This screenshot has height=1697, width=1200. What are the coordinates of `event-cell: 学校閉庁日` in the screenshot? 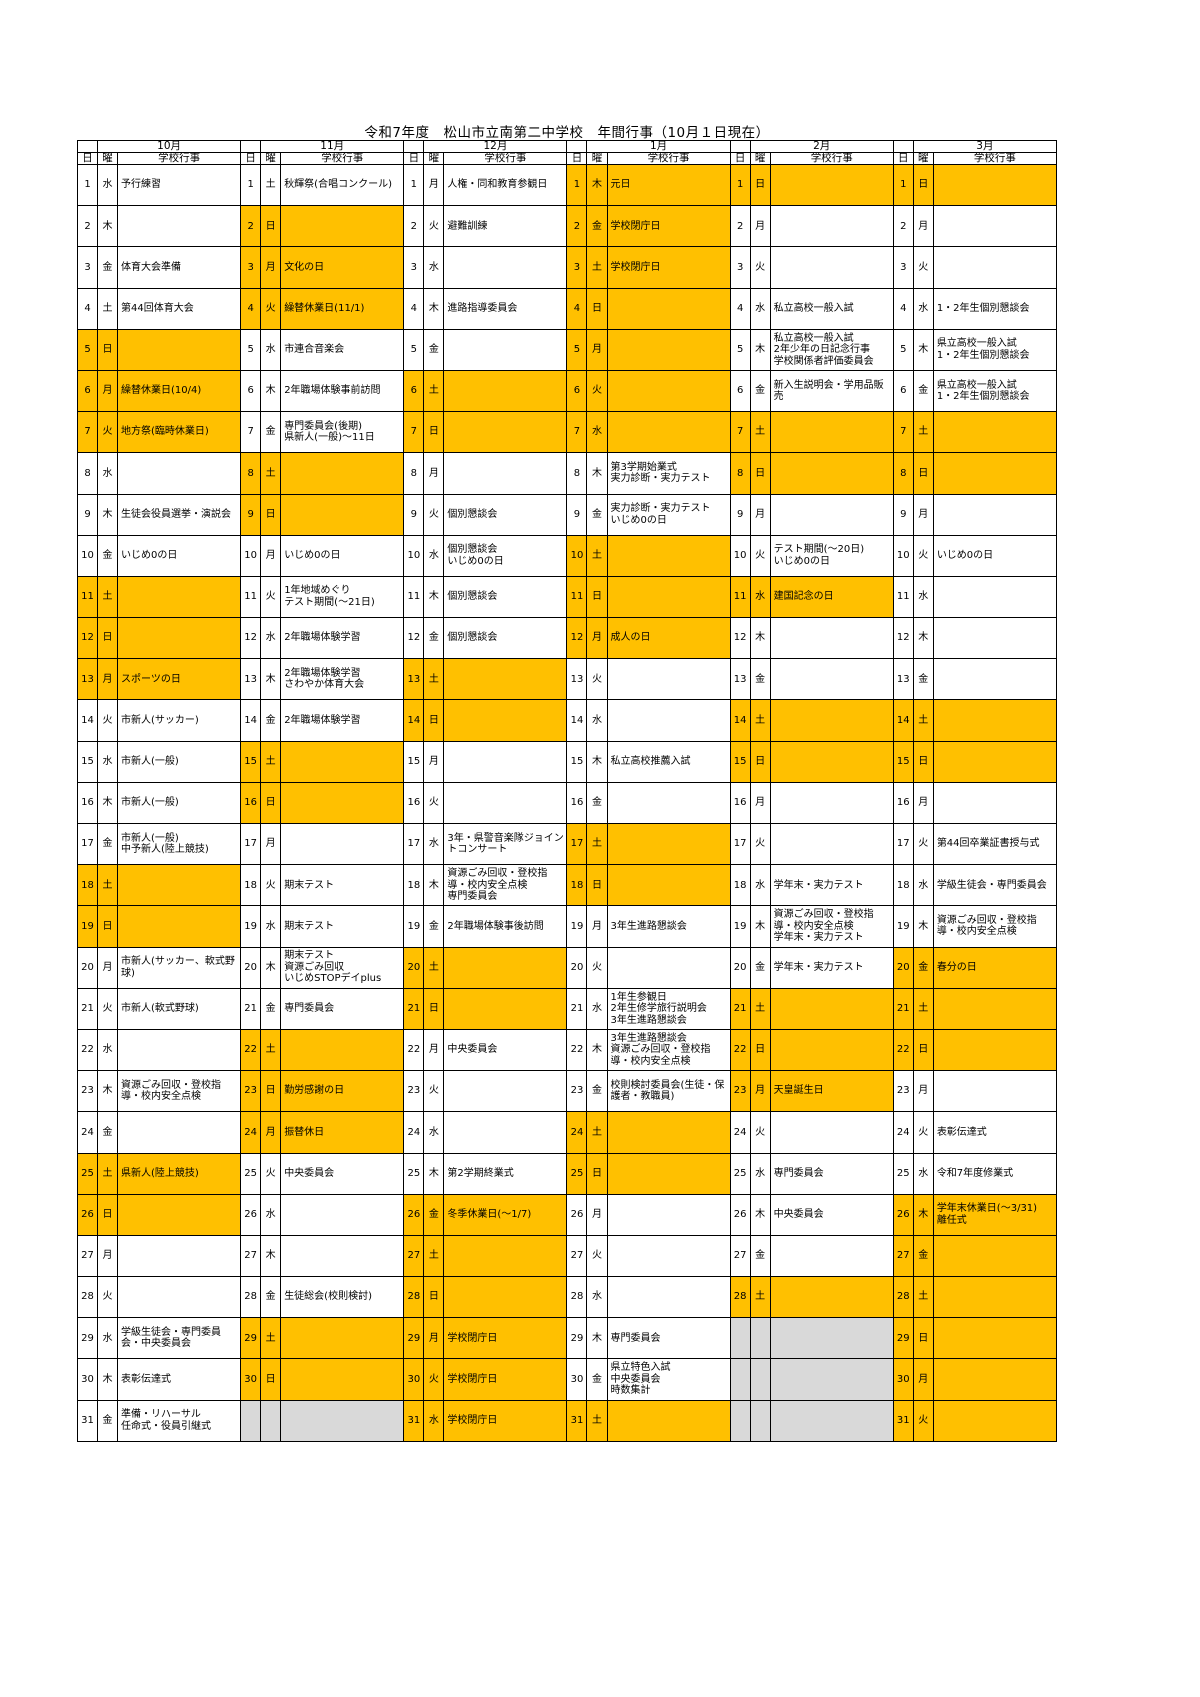 It's located at (505, 1379).